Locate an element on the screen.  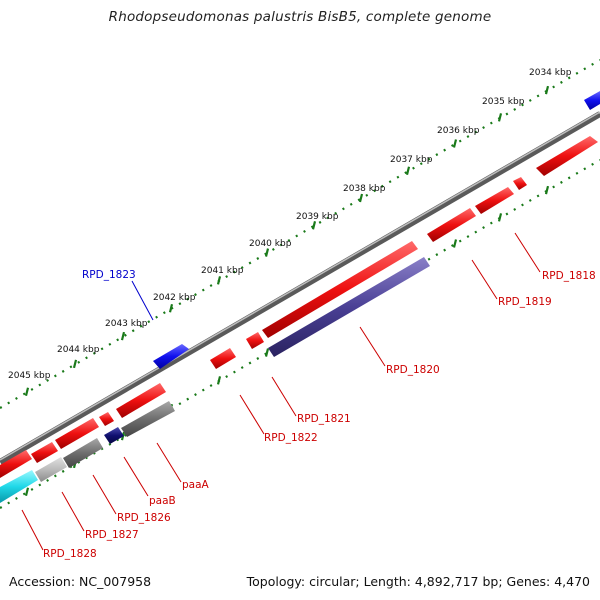
accession-text: Accession: NC_007958 is located at coordinates (80, 581).